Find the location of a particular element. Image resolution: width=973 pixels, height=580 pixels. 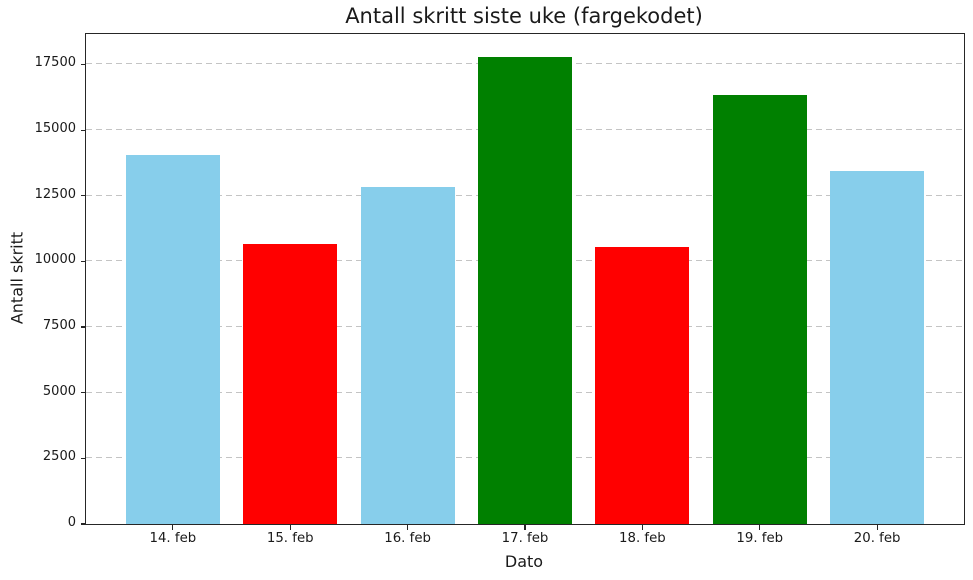

y-tick-label-5000: 5000 is located at coordinates (59, 391).